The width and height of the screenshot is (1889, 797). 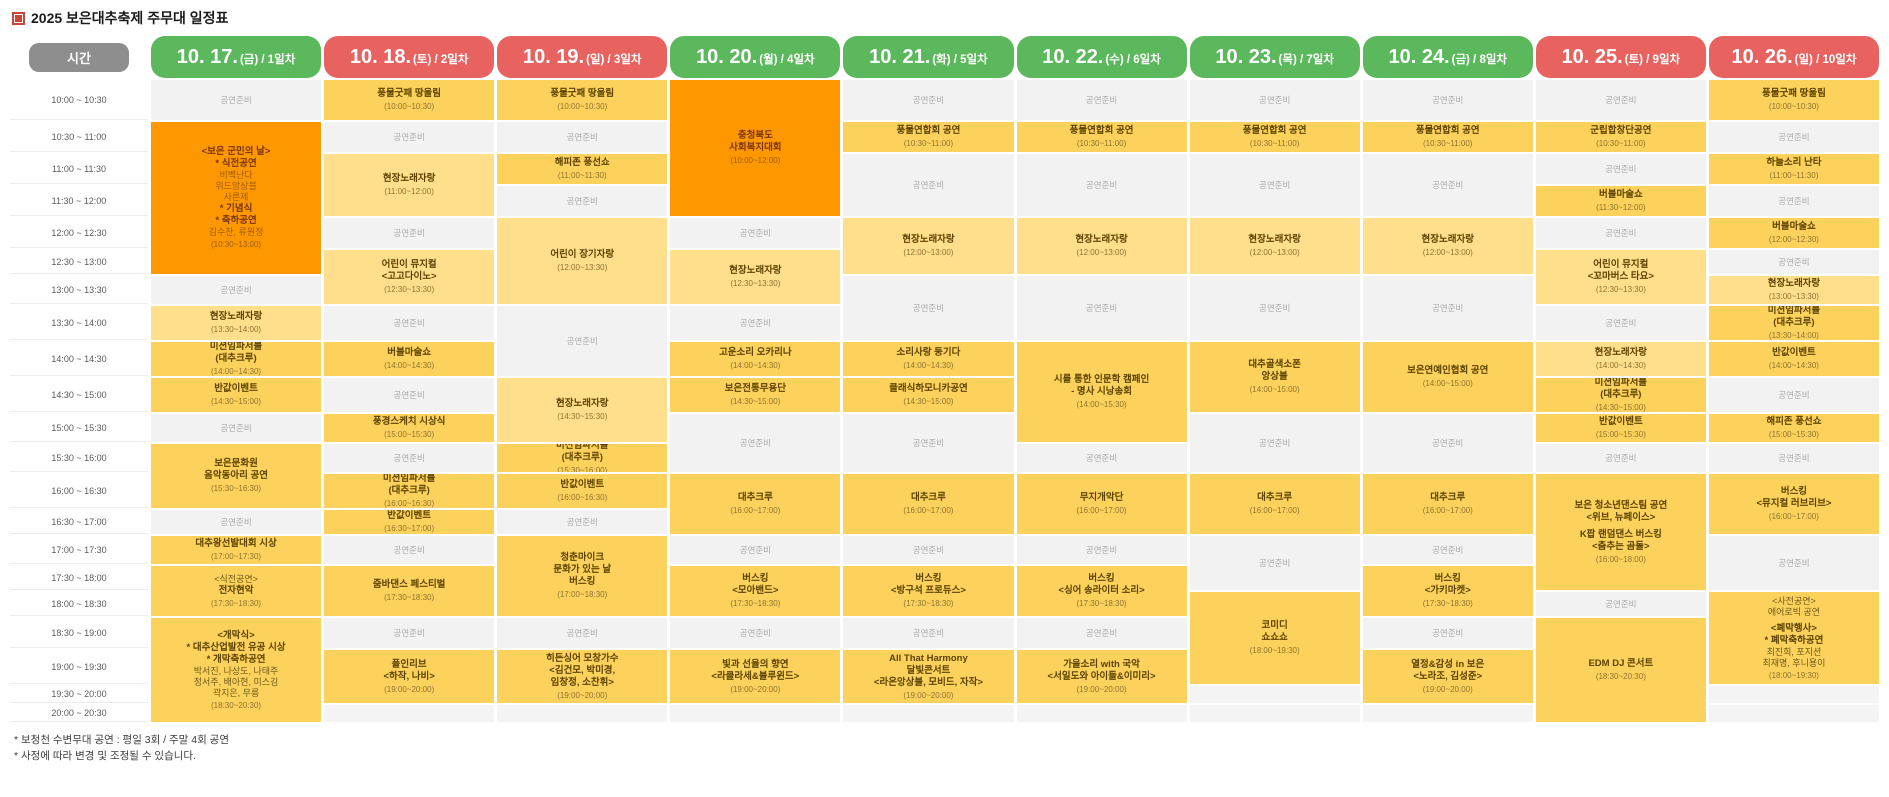 What do you see at coordinates (727, 57) in the screenshot?
I see `column-date: 10. 20.` at bounding box center [727, 57].